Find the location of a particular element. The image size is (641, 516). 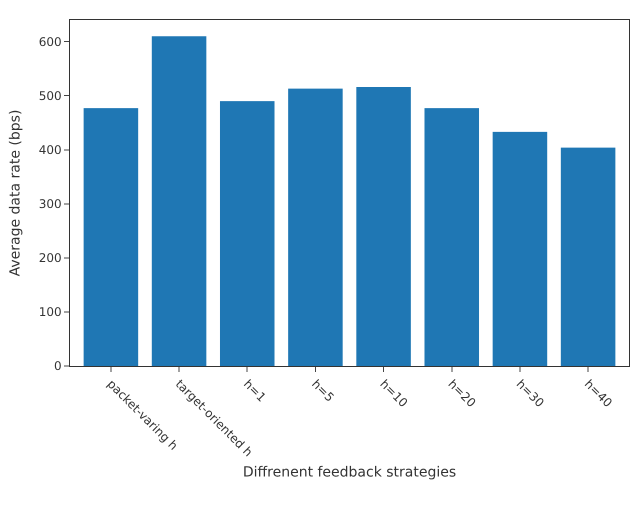

y-tick-label: 300 is located at coordinates (50, 204).